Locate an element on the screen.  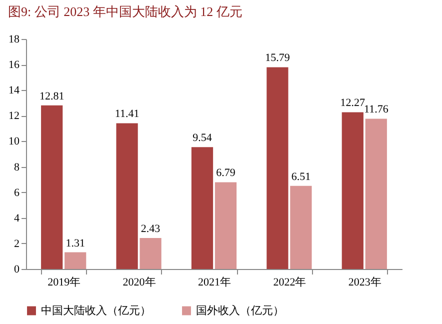
data-label: 15.79 is located at coordinates (277, 58).